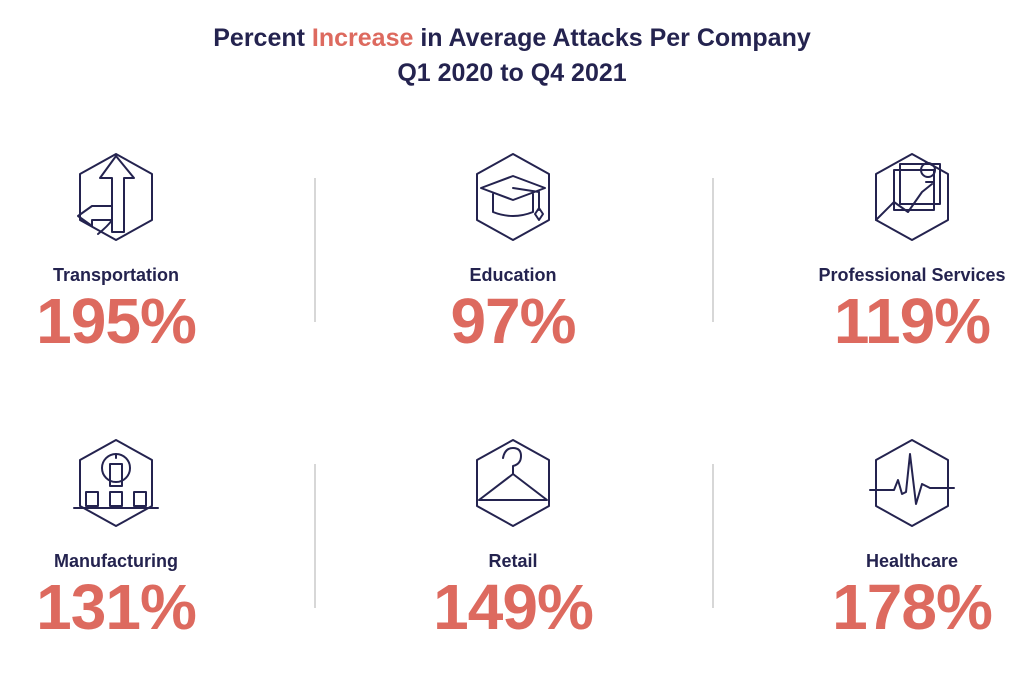 Image resolution: width=1024 pixels, height=684 pixels. Describe the element at coordinates (262, 38) in the screenshot. I see `title-prefix: Percent` at that location.